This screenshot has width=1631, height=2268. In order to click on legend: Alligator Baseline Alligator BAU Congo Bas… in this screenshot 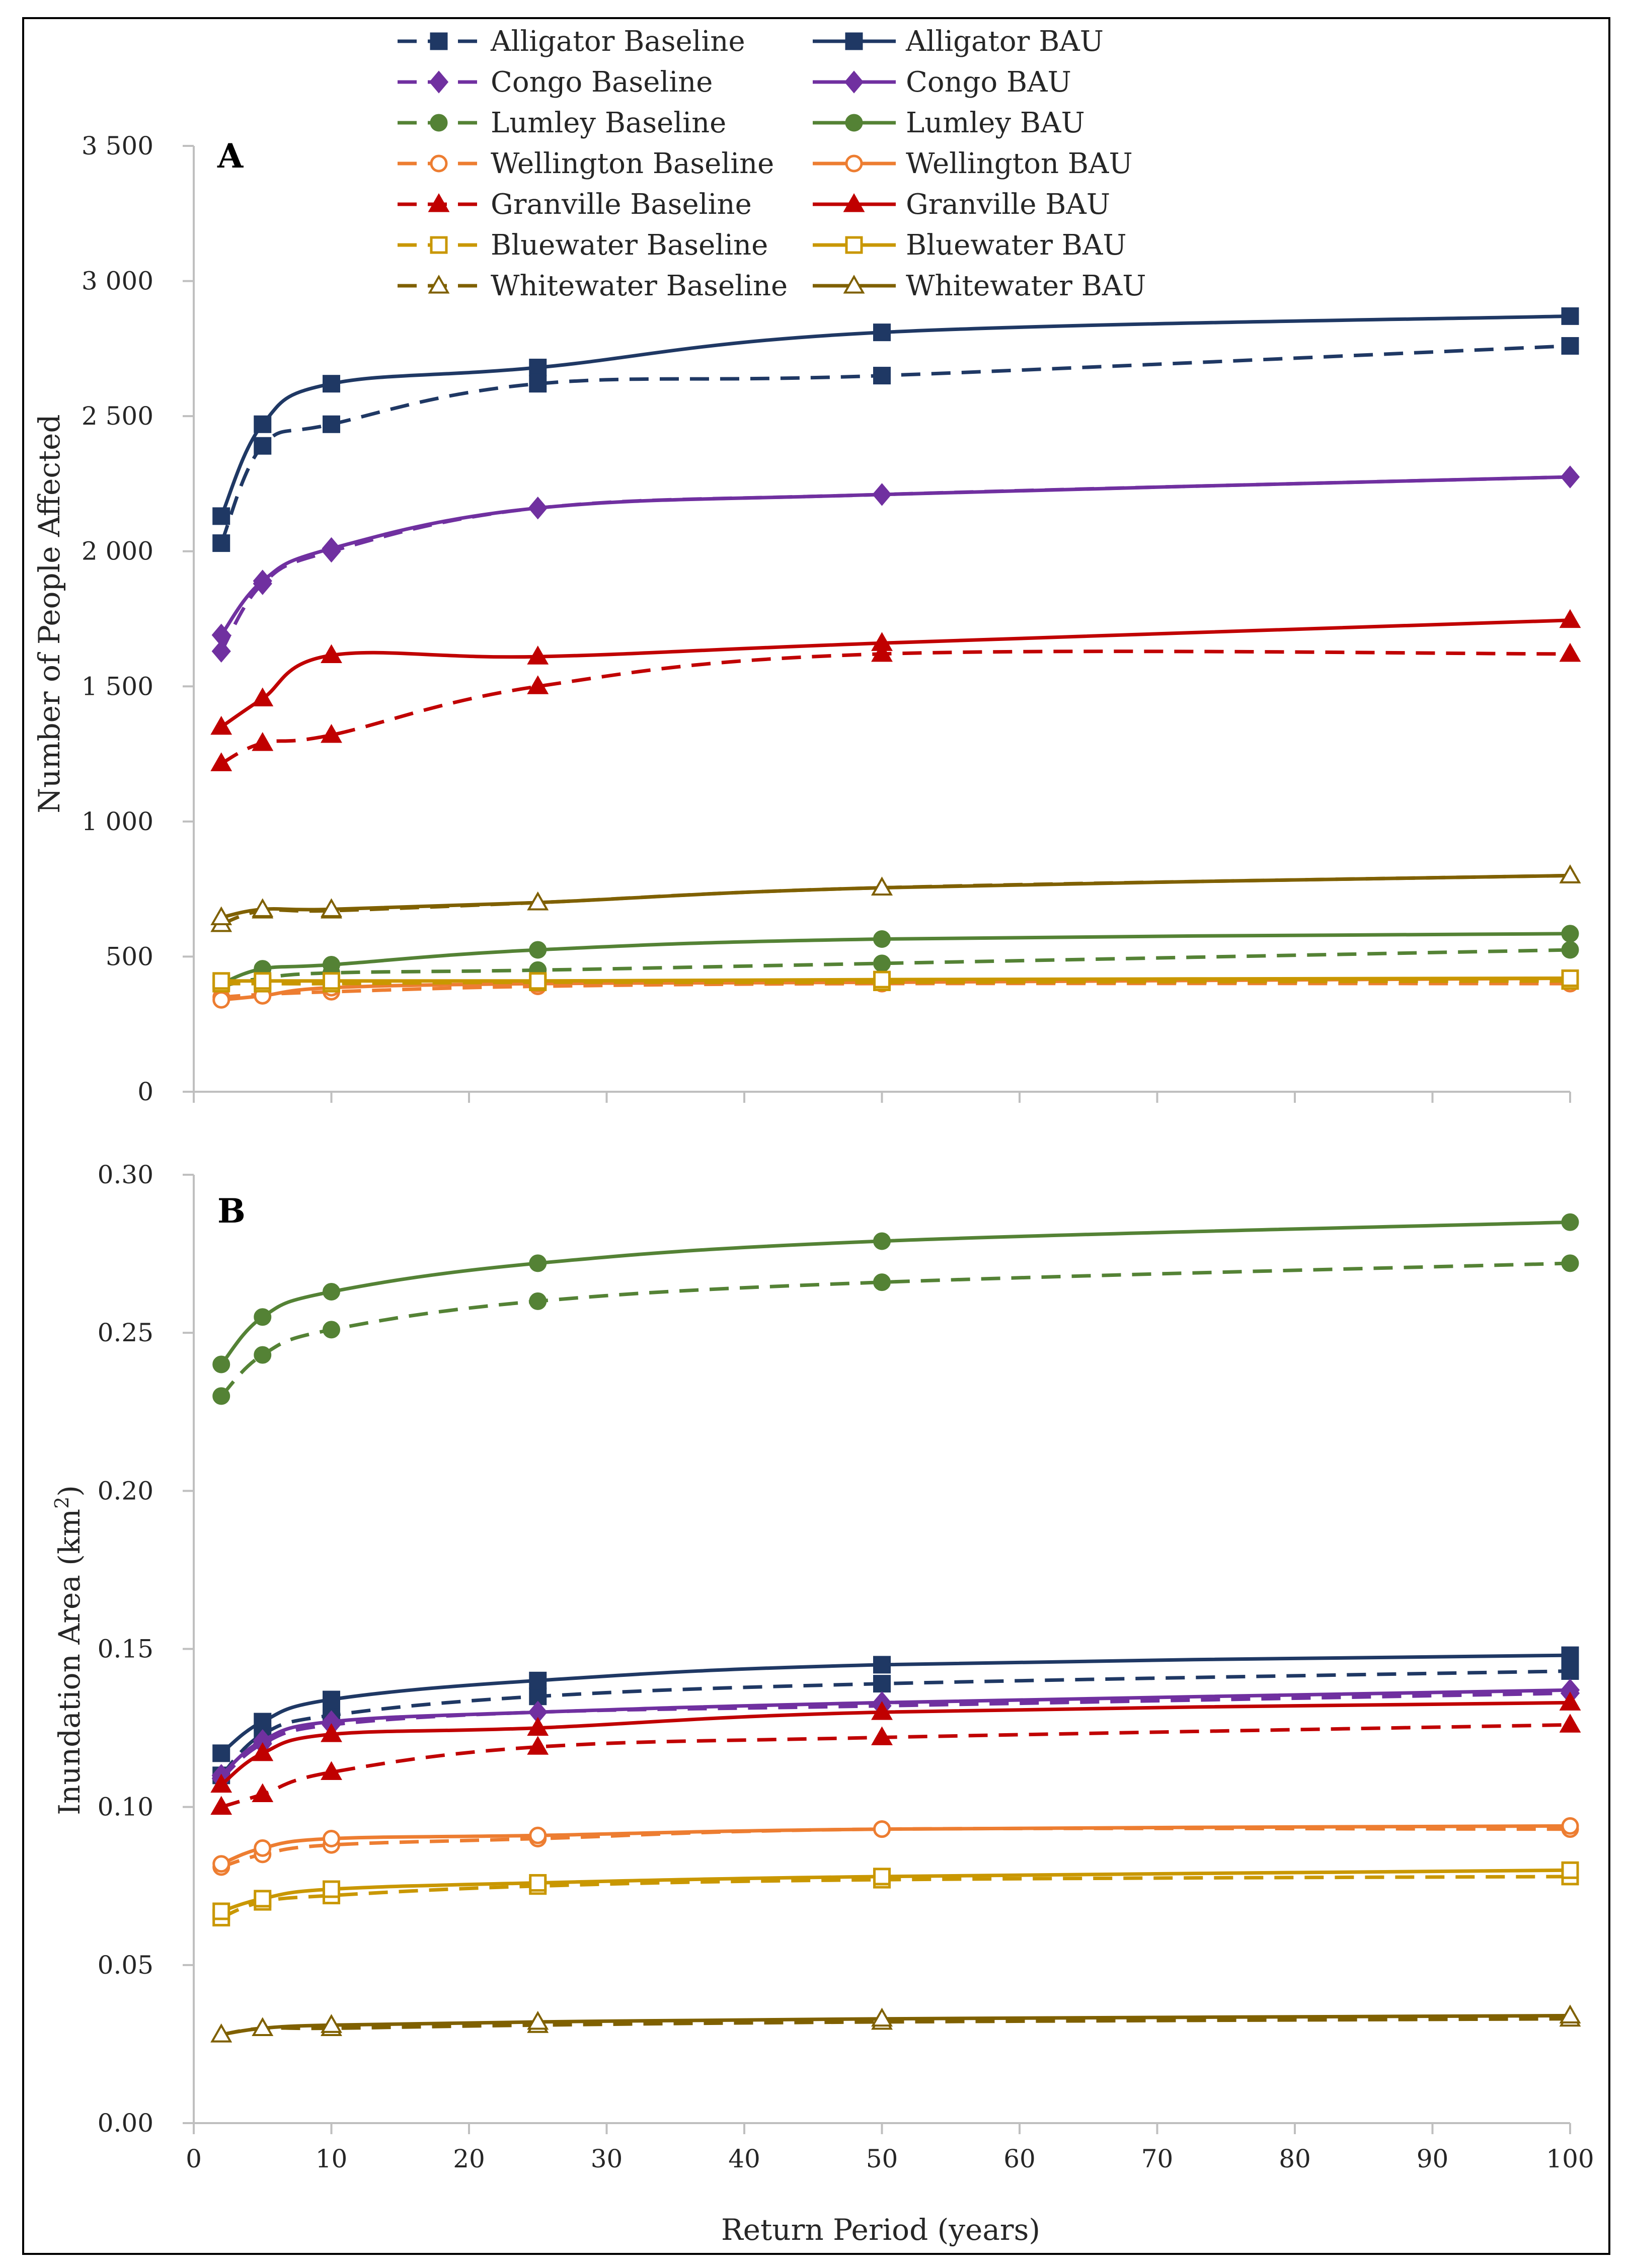, I will do `click(772, 163)`.